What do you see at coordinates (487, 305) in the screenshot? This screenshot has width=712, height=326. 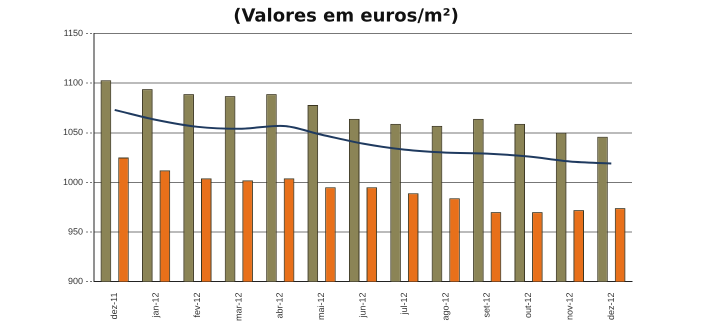 I see `x-tick-label: set-12` at bounding box center [487, 305].